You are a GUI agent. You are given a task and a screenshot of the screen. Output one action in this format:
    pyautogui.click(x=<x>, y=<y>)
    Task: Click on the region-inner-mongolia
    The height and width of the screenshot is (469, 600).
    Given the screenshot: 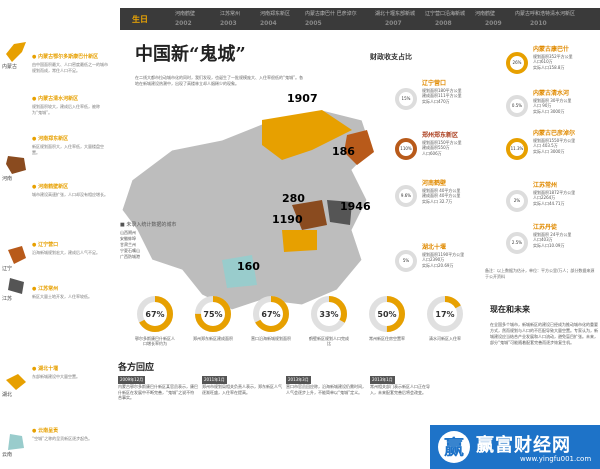 What is the action you would take?
    pyautogui.click(x=307, y=135)
    